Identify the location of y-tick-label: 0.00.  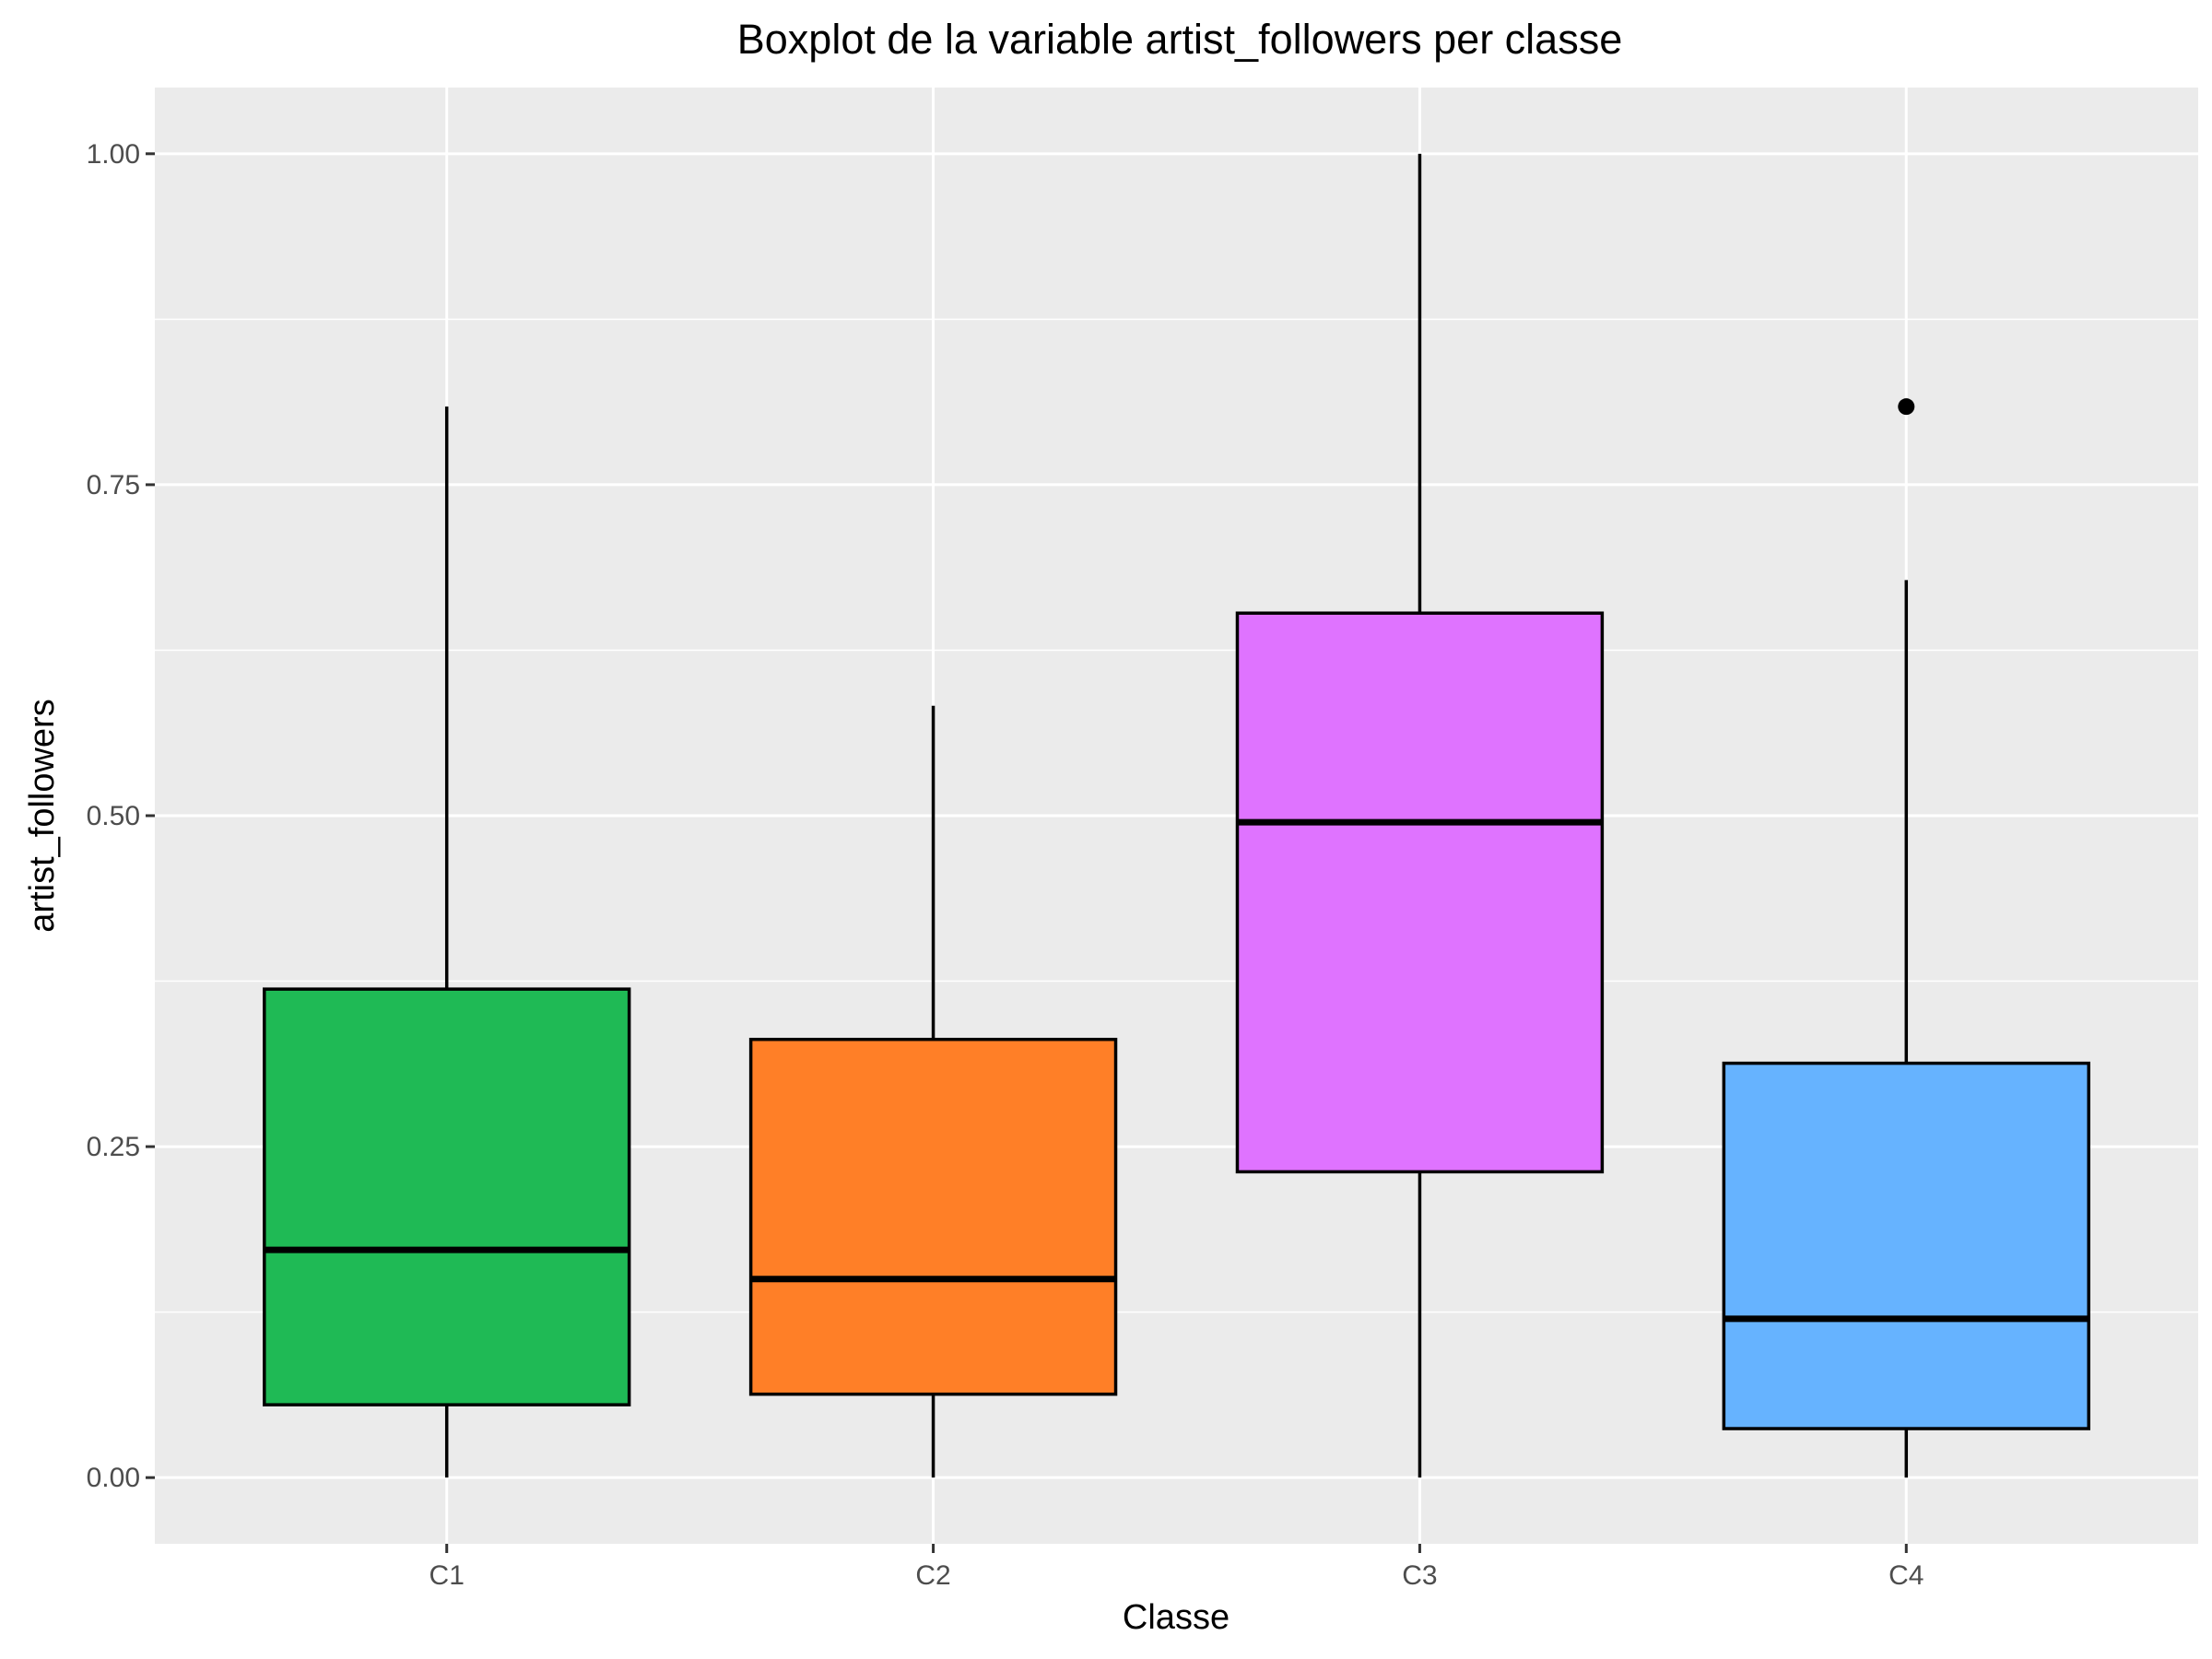
(113, 1478).